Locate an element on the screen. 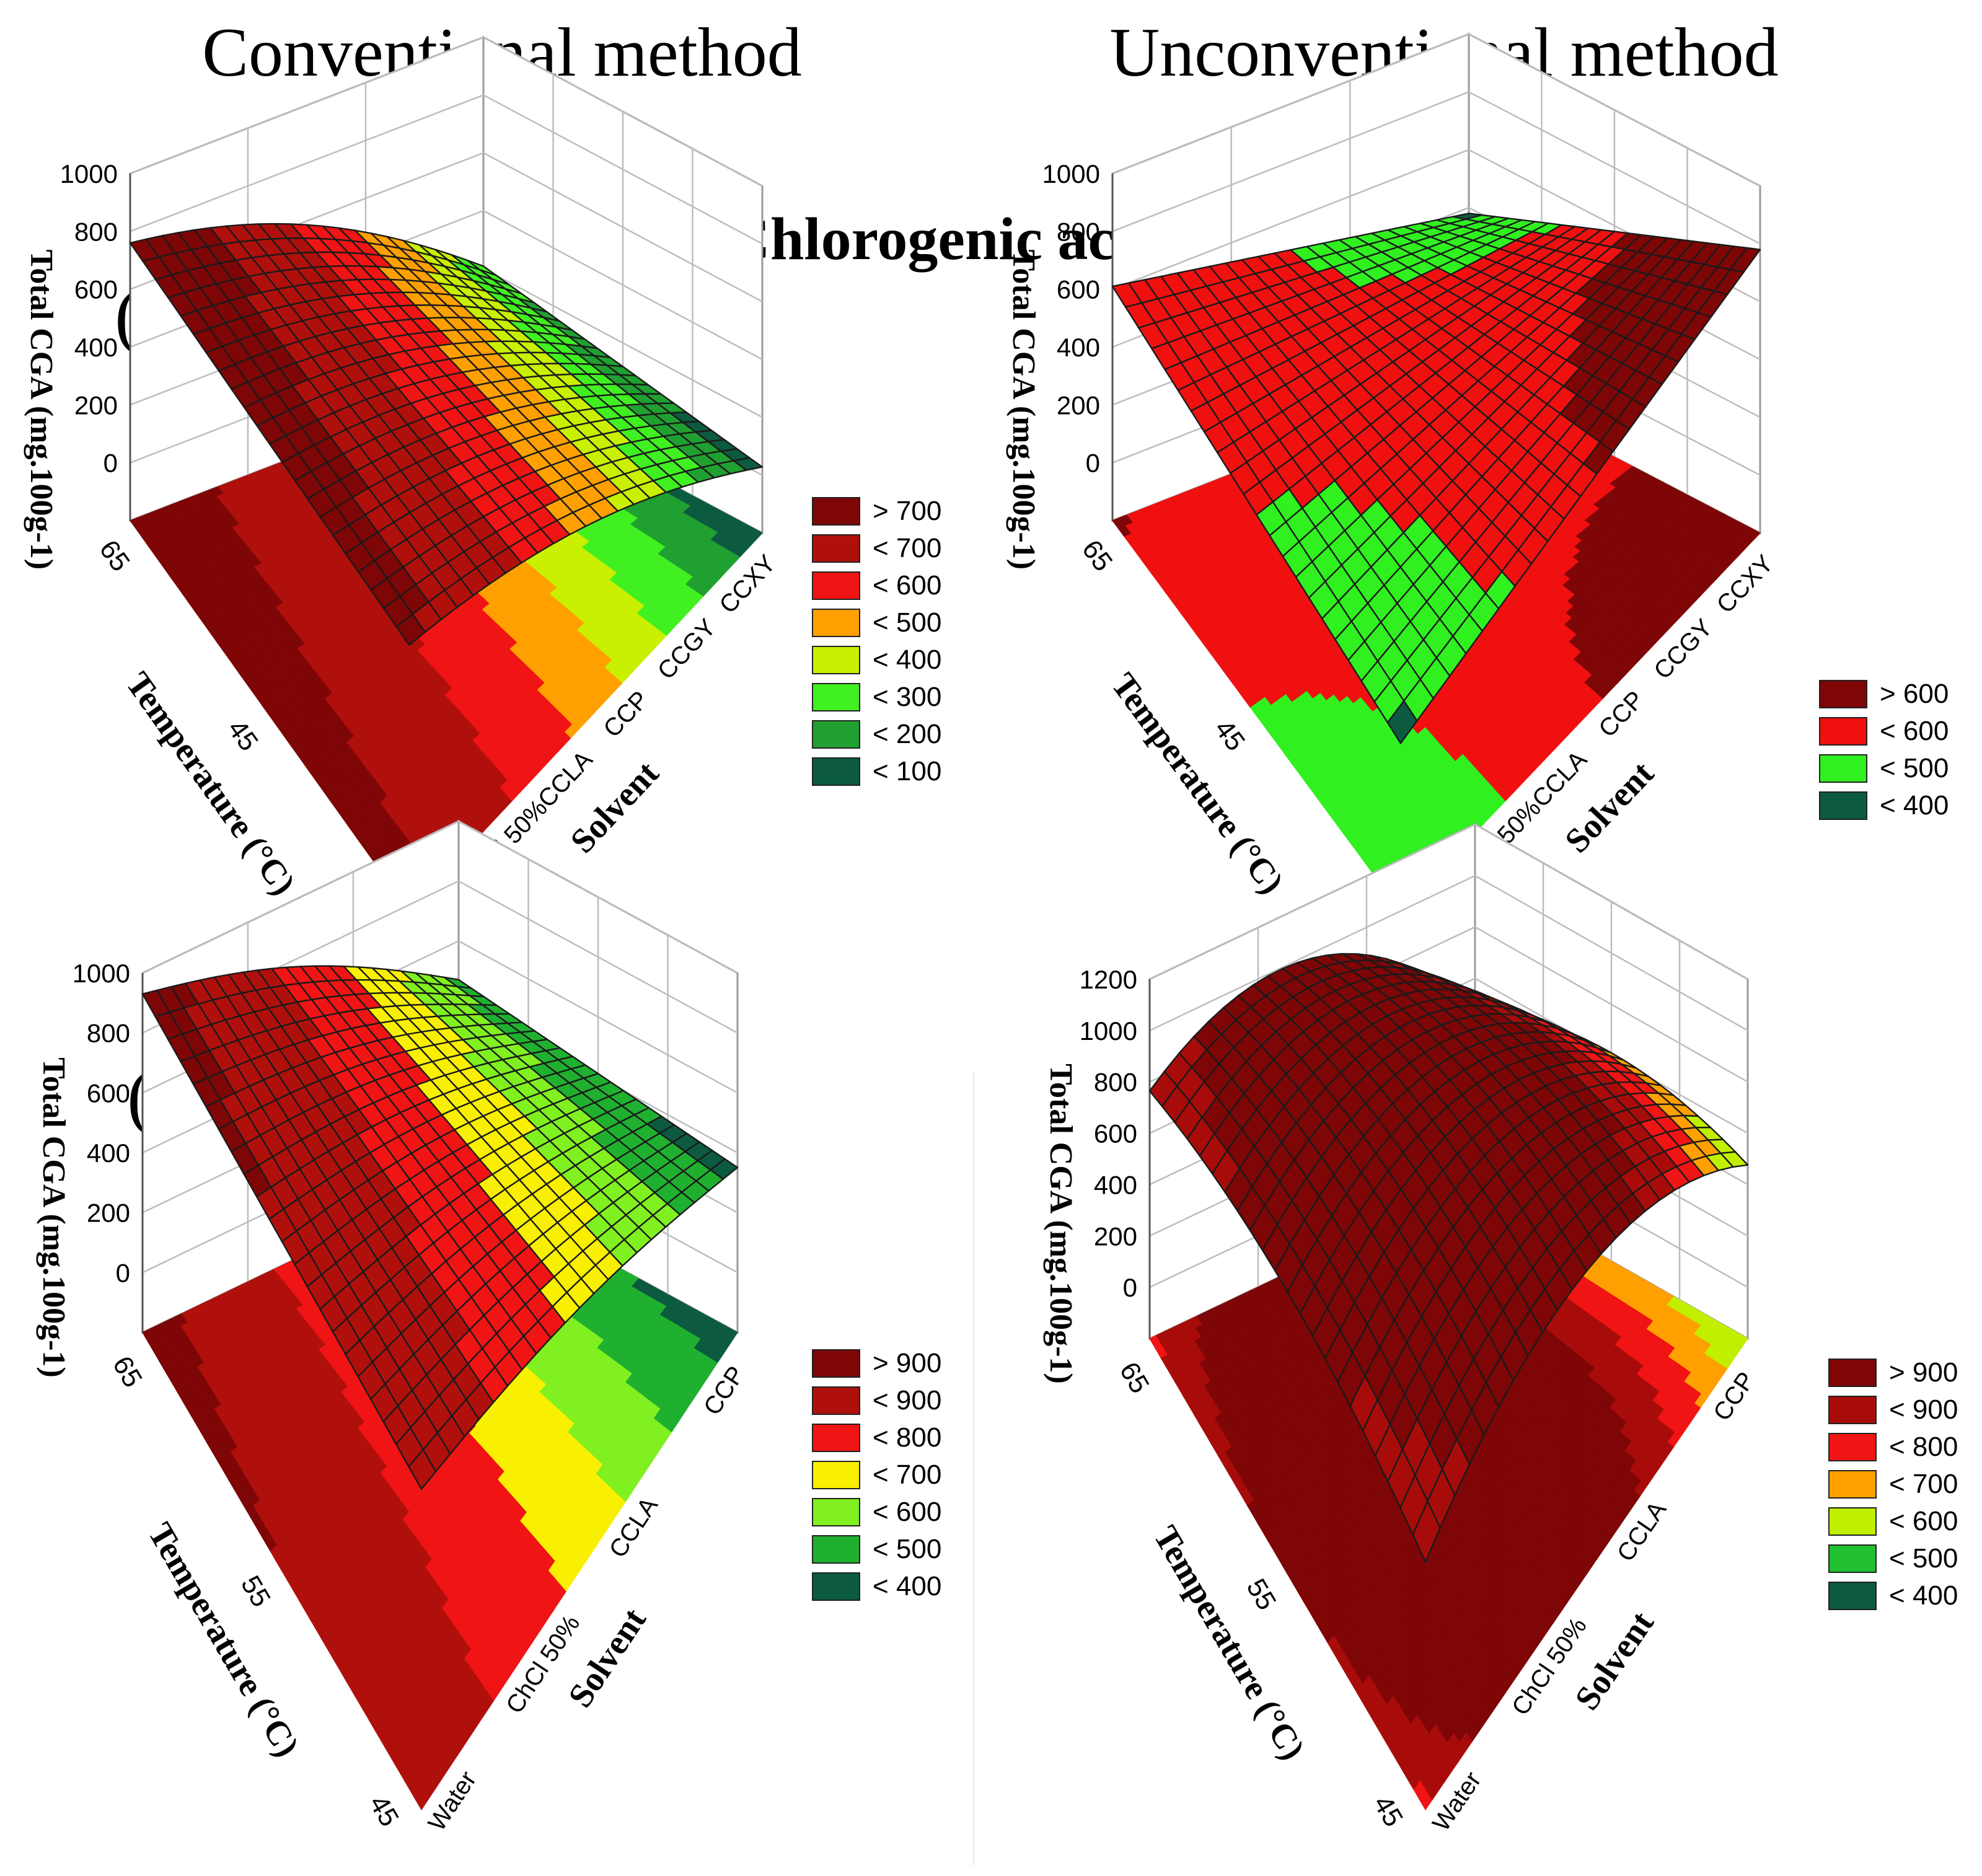  surface-cell is located at coordinates (410, 629).